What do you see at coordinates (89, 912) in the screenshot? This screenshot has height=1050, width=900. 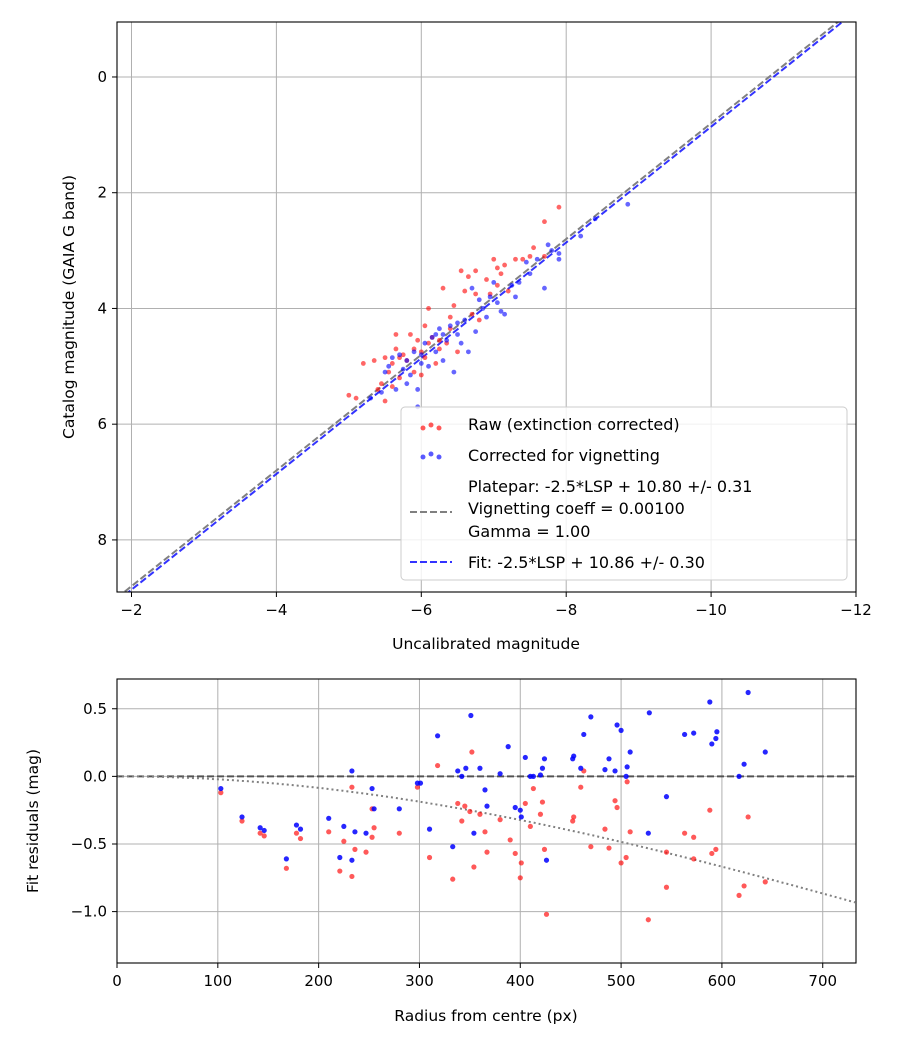 I see `bottom-y-tick-label: −1.0` at bounding box center [89, 912].